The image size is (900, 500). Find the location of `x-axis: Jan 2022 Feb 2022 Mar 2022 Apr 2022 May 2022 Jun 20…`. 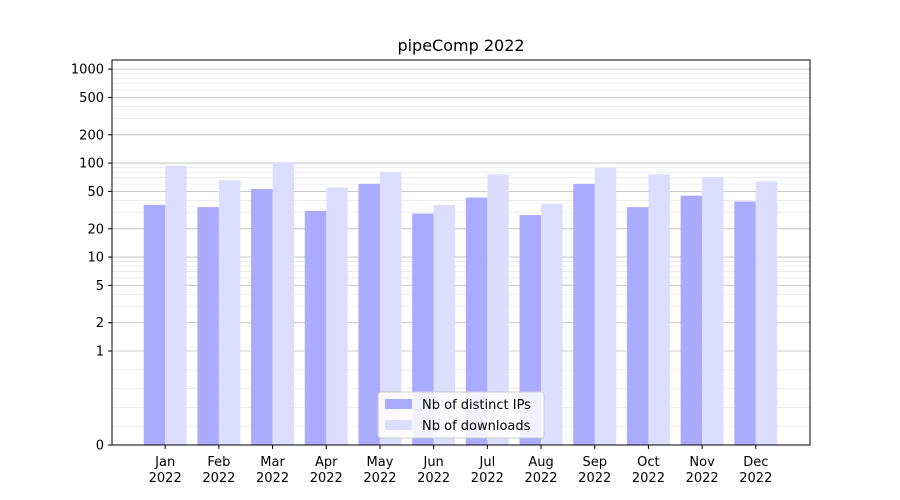

x-axis: Jan 2022 Feb 2022 Mar 2022 Apr 2022 May 2022 Jun 20… is located at coordinates (460, 465).